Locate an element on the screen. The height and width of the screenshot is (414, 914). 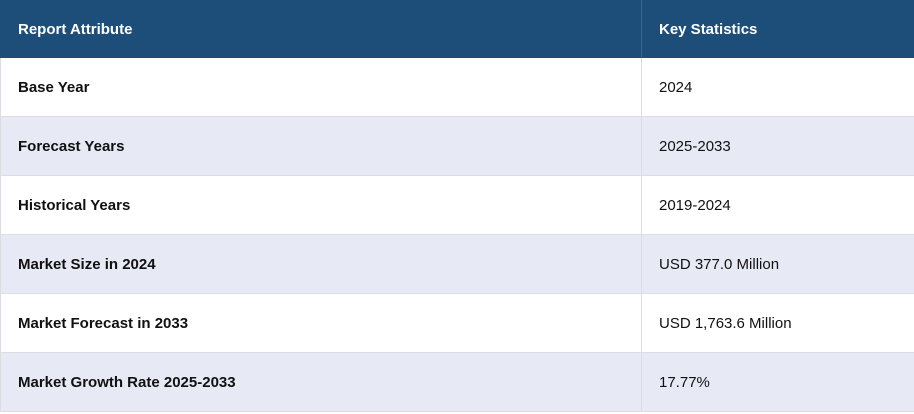
attribute-cell: Market Size in 2024 is located at coordinates (321, 264).